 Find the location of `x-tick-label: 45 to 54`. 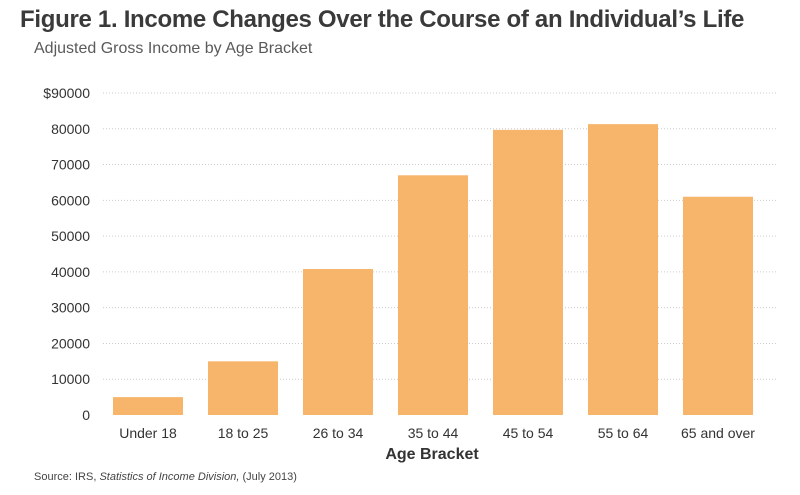

x-tick-label: 45 to 54 is located at coordinates (528, 433).